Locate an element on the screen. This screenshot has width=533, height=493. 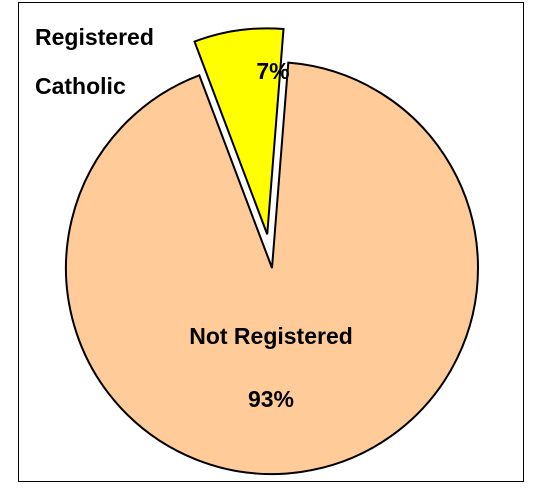
slice-value-registered-catholic: 7% is located at coordinates (272, 71).